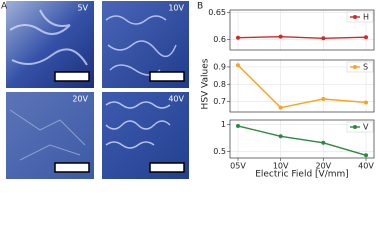  Describe the element at coordinates (302, 175) in the screenshot. I see `x-axis-label: Electric Field [V/mm]` at that location.